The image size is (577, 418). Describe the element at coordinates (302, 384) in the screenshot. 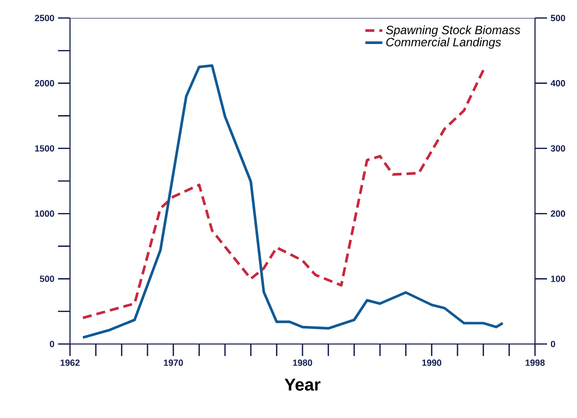

I see `x-axis-title: Year` at that location.